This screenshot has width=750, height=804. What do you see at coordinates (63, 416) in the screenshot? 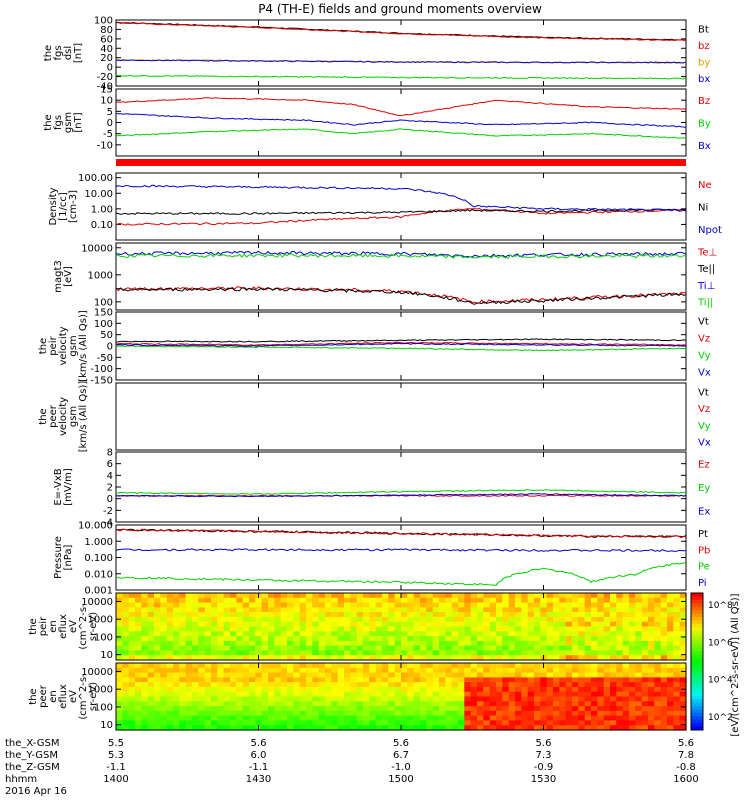
I see `y-axis-label: velocity` at bounding box center [63, 416].